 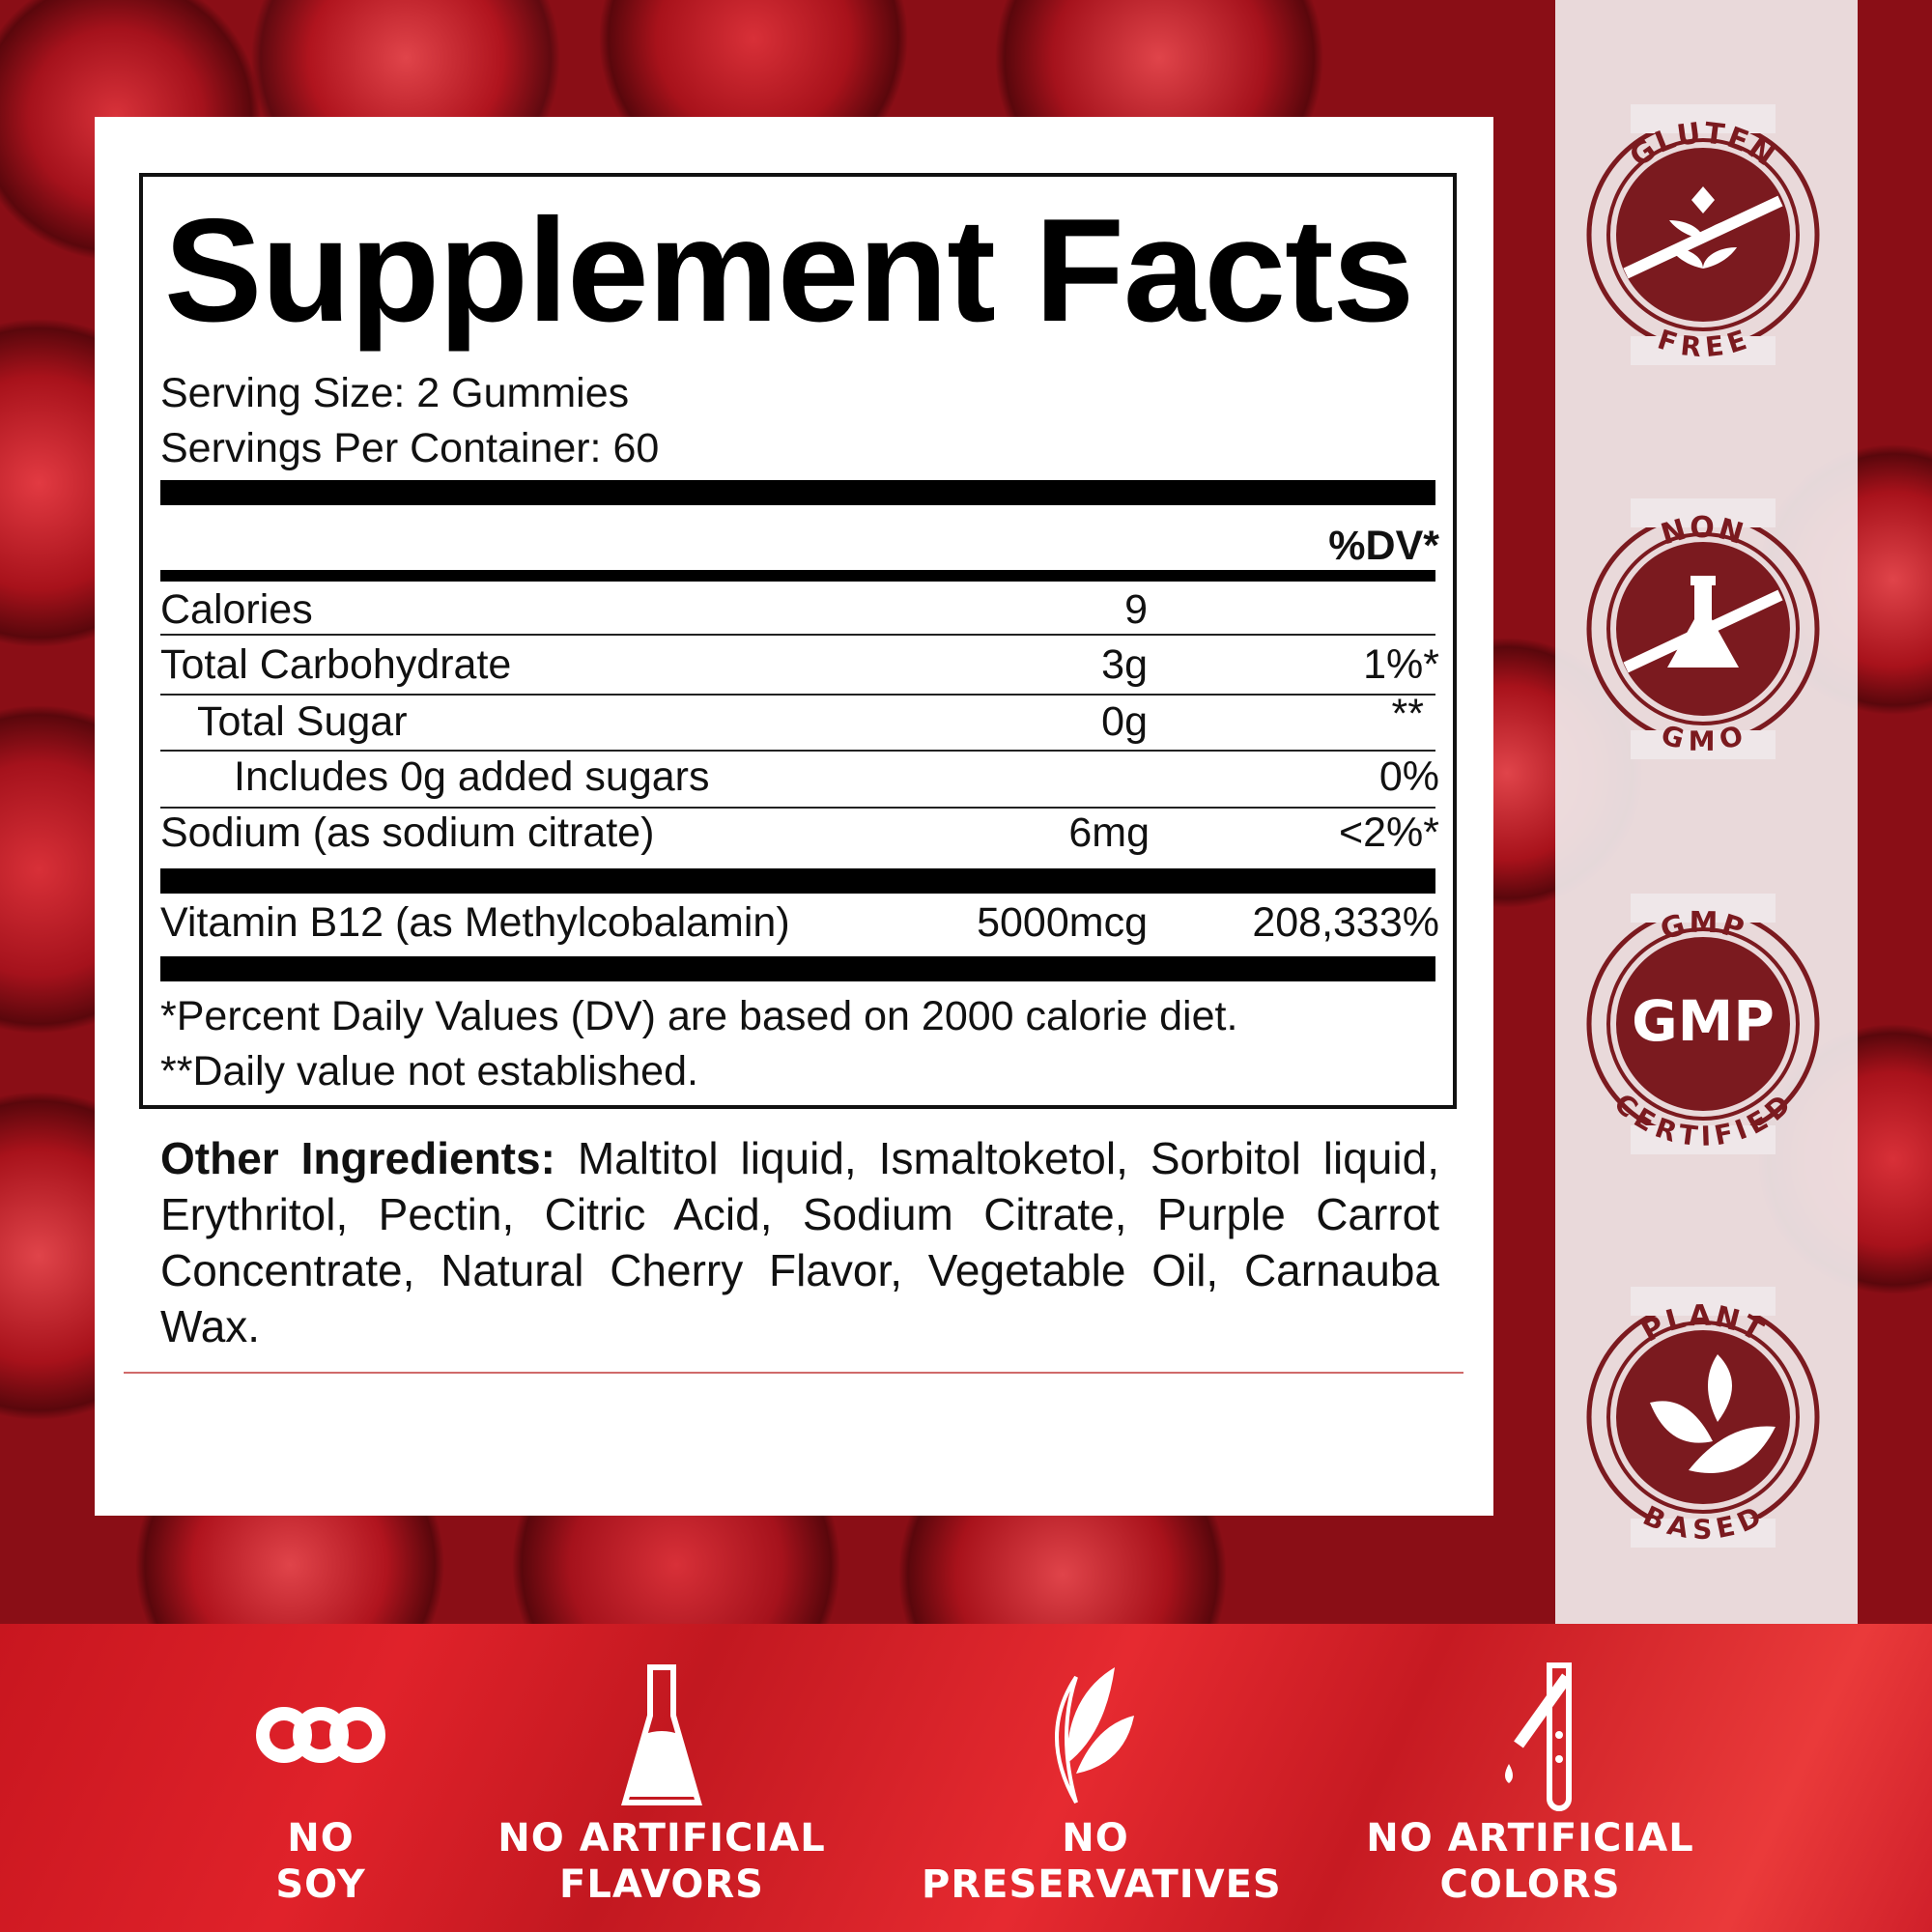 I want to click on row-name: Total Carbohydrate, so click(x=336, y=664).